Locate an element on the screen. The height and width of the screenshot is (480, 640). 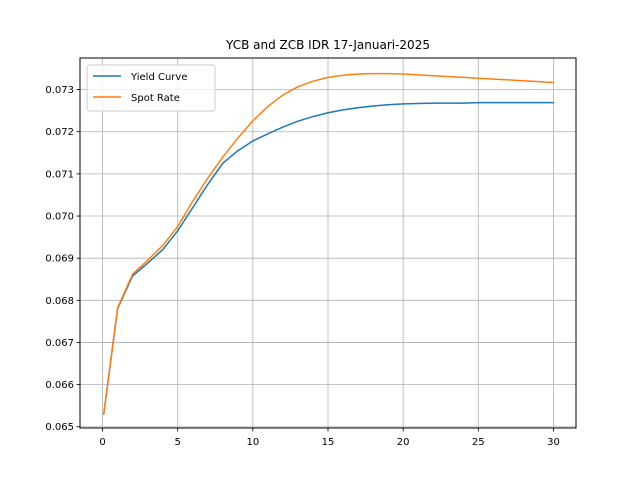
x-tick-label: 30 is located at coordinates (553, 442).